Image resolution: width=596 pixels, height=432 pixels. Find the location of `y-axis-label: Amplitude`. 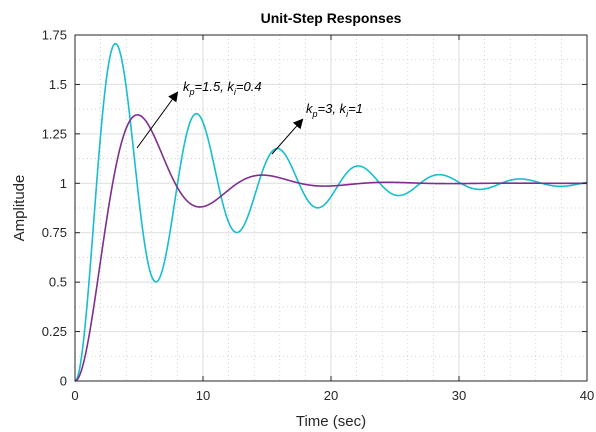

y-axis-label: Amplitude is located at coordinates (19, 208).